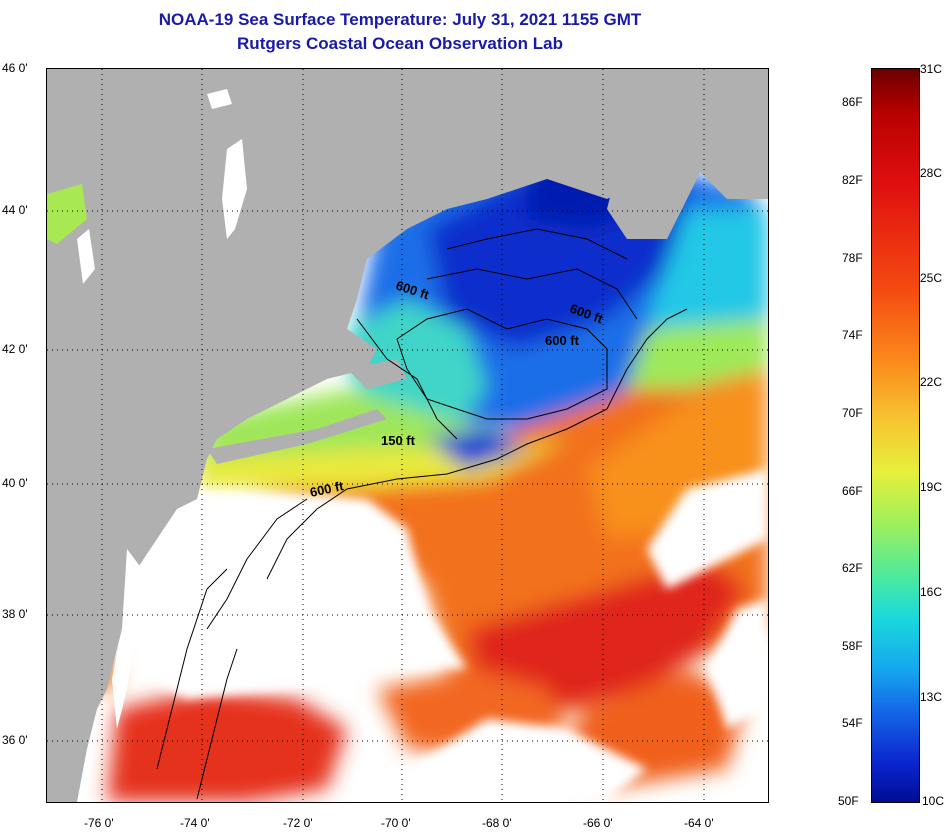  What do you see at coordinates (931, 69) in the screenshot?
I see `colorbar-c-label: 31C` at bounding box center [931, 69].